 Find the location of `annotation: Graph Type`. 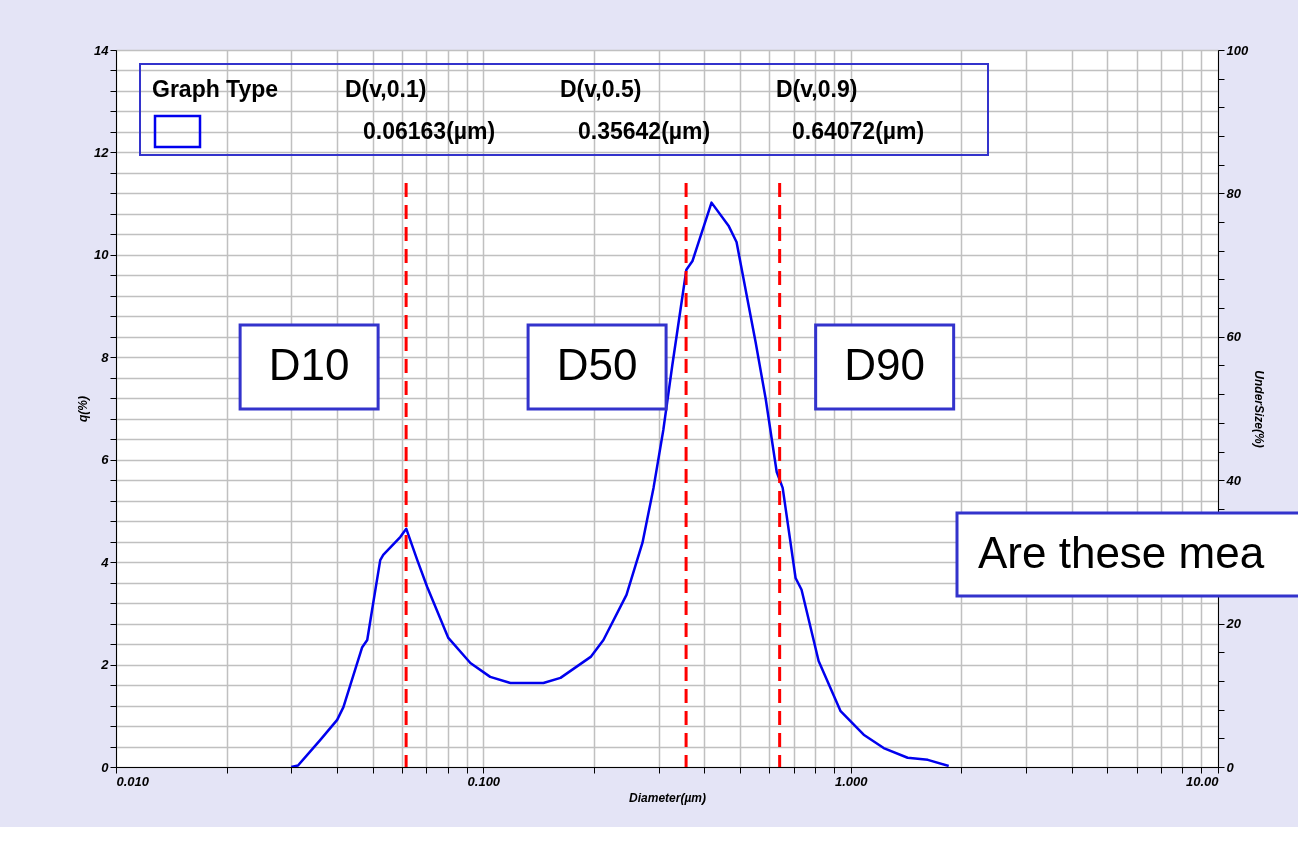

annotation: Graph Type is located at coordinates (215, 89).